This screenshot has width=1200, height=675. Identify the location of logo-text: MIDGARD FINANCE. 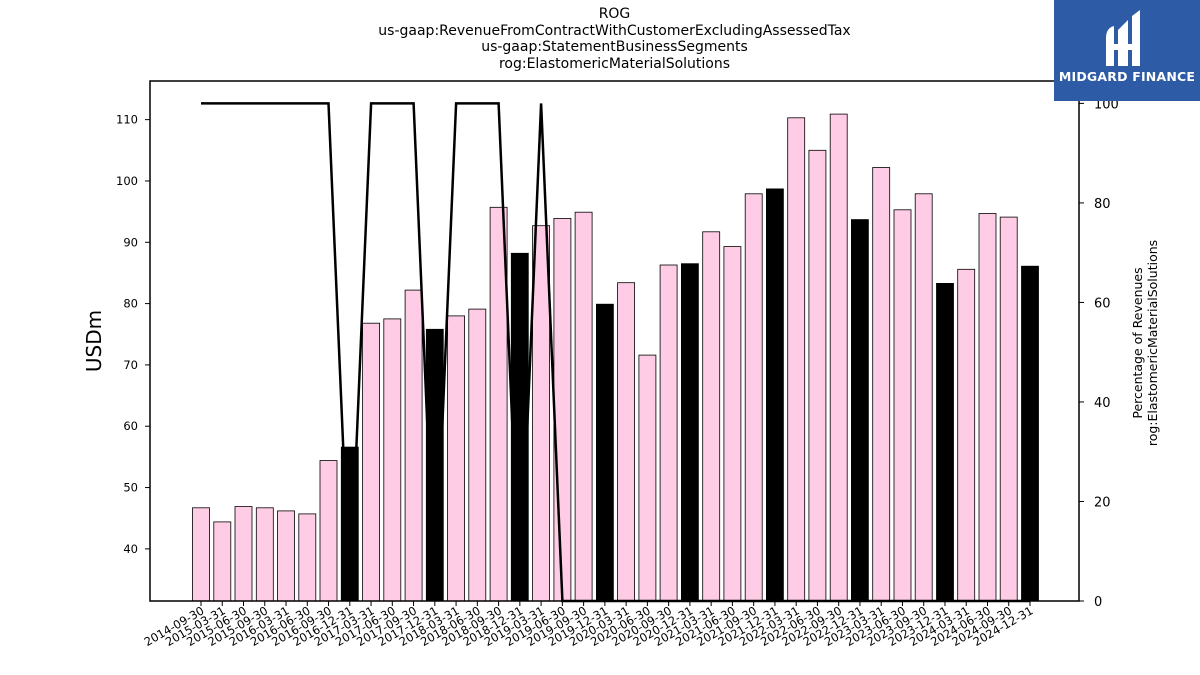
(1127, 76).